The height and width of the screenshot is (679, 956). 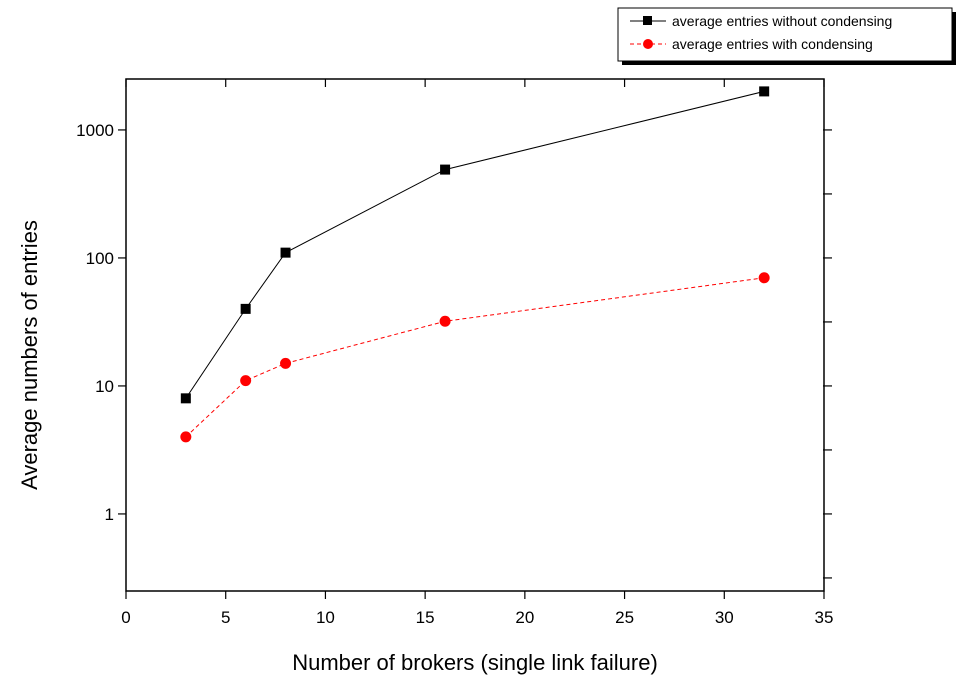 I want to click on x-tick-label: 5, so click(x=225, y=617).